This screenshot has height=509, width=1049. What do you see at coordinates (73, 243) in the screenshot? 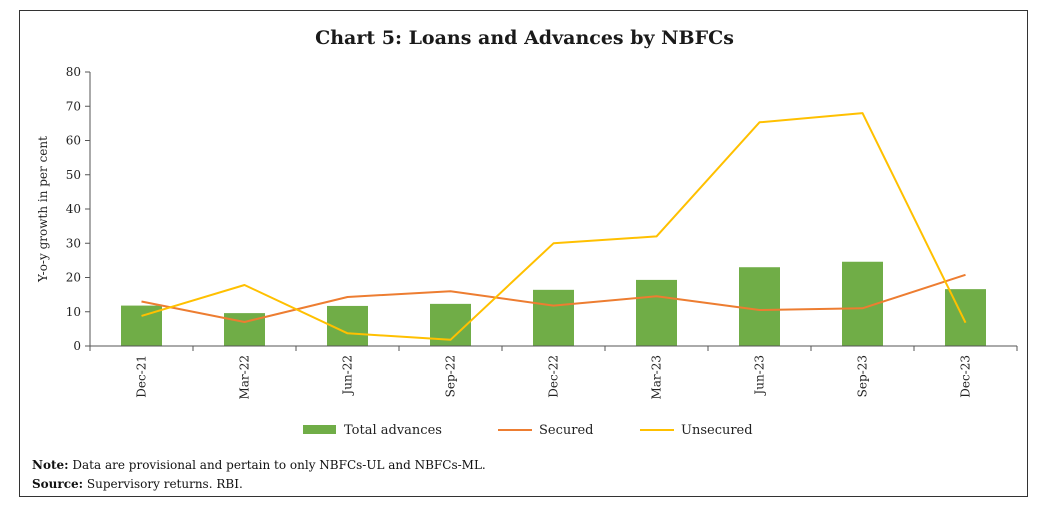
I see `y-tick-label: 30` at bounding box center [73, 243].